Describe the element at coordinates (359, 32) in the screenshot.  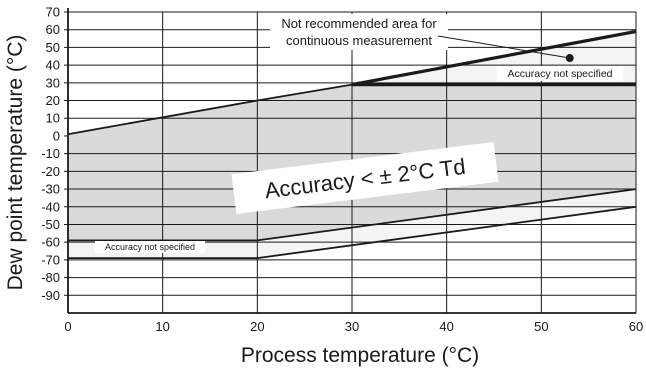
I see `not-recommended-label-box` at that location.